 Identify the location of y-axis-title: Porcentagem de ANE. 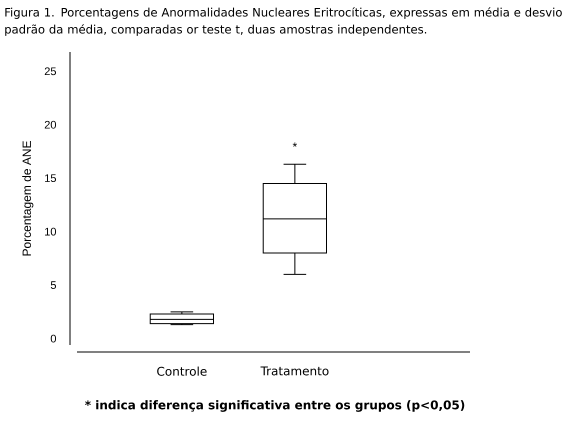
(28, 198).